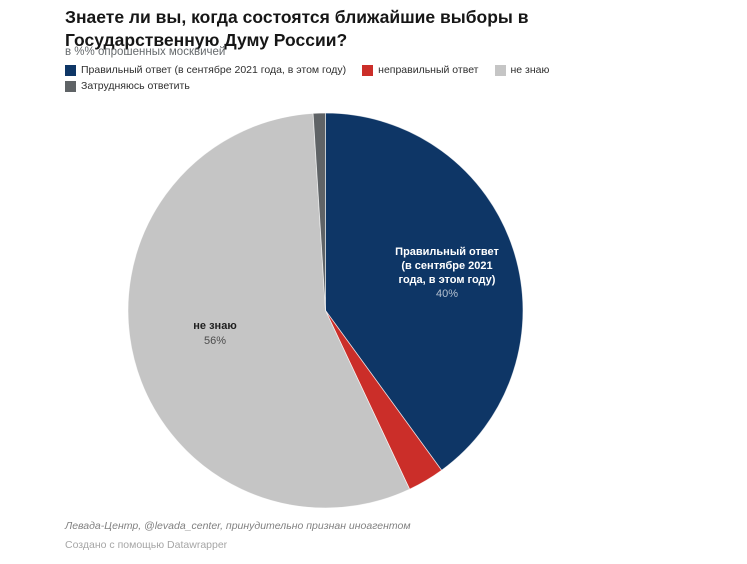 The image size is (747, 564). What do you see at coordinates (145, 52) in the screenshot?
I see `chart-subtitle: в %% опрошенных москвичей` at bounding box center [145, 52].